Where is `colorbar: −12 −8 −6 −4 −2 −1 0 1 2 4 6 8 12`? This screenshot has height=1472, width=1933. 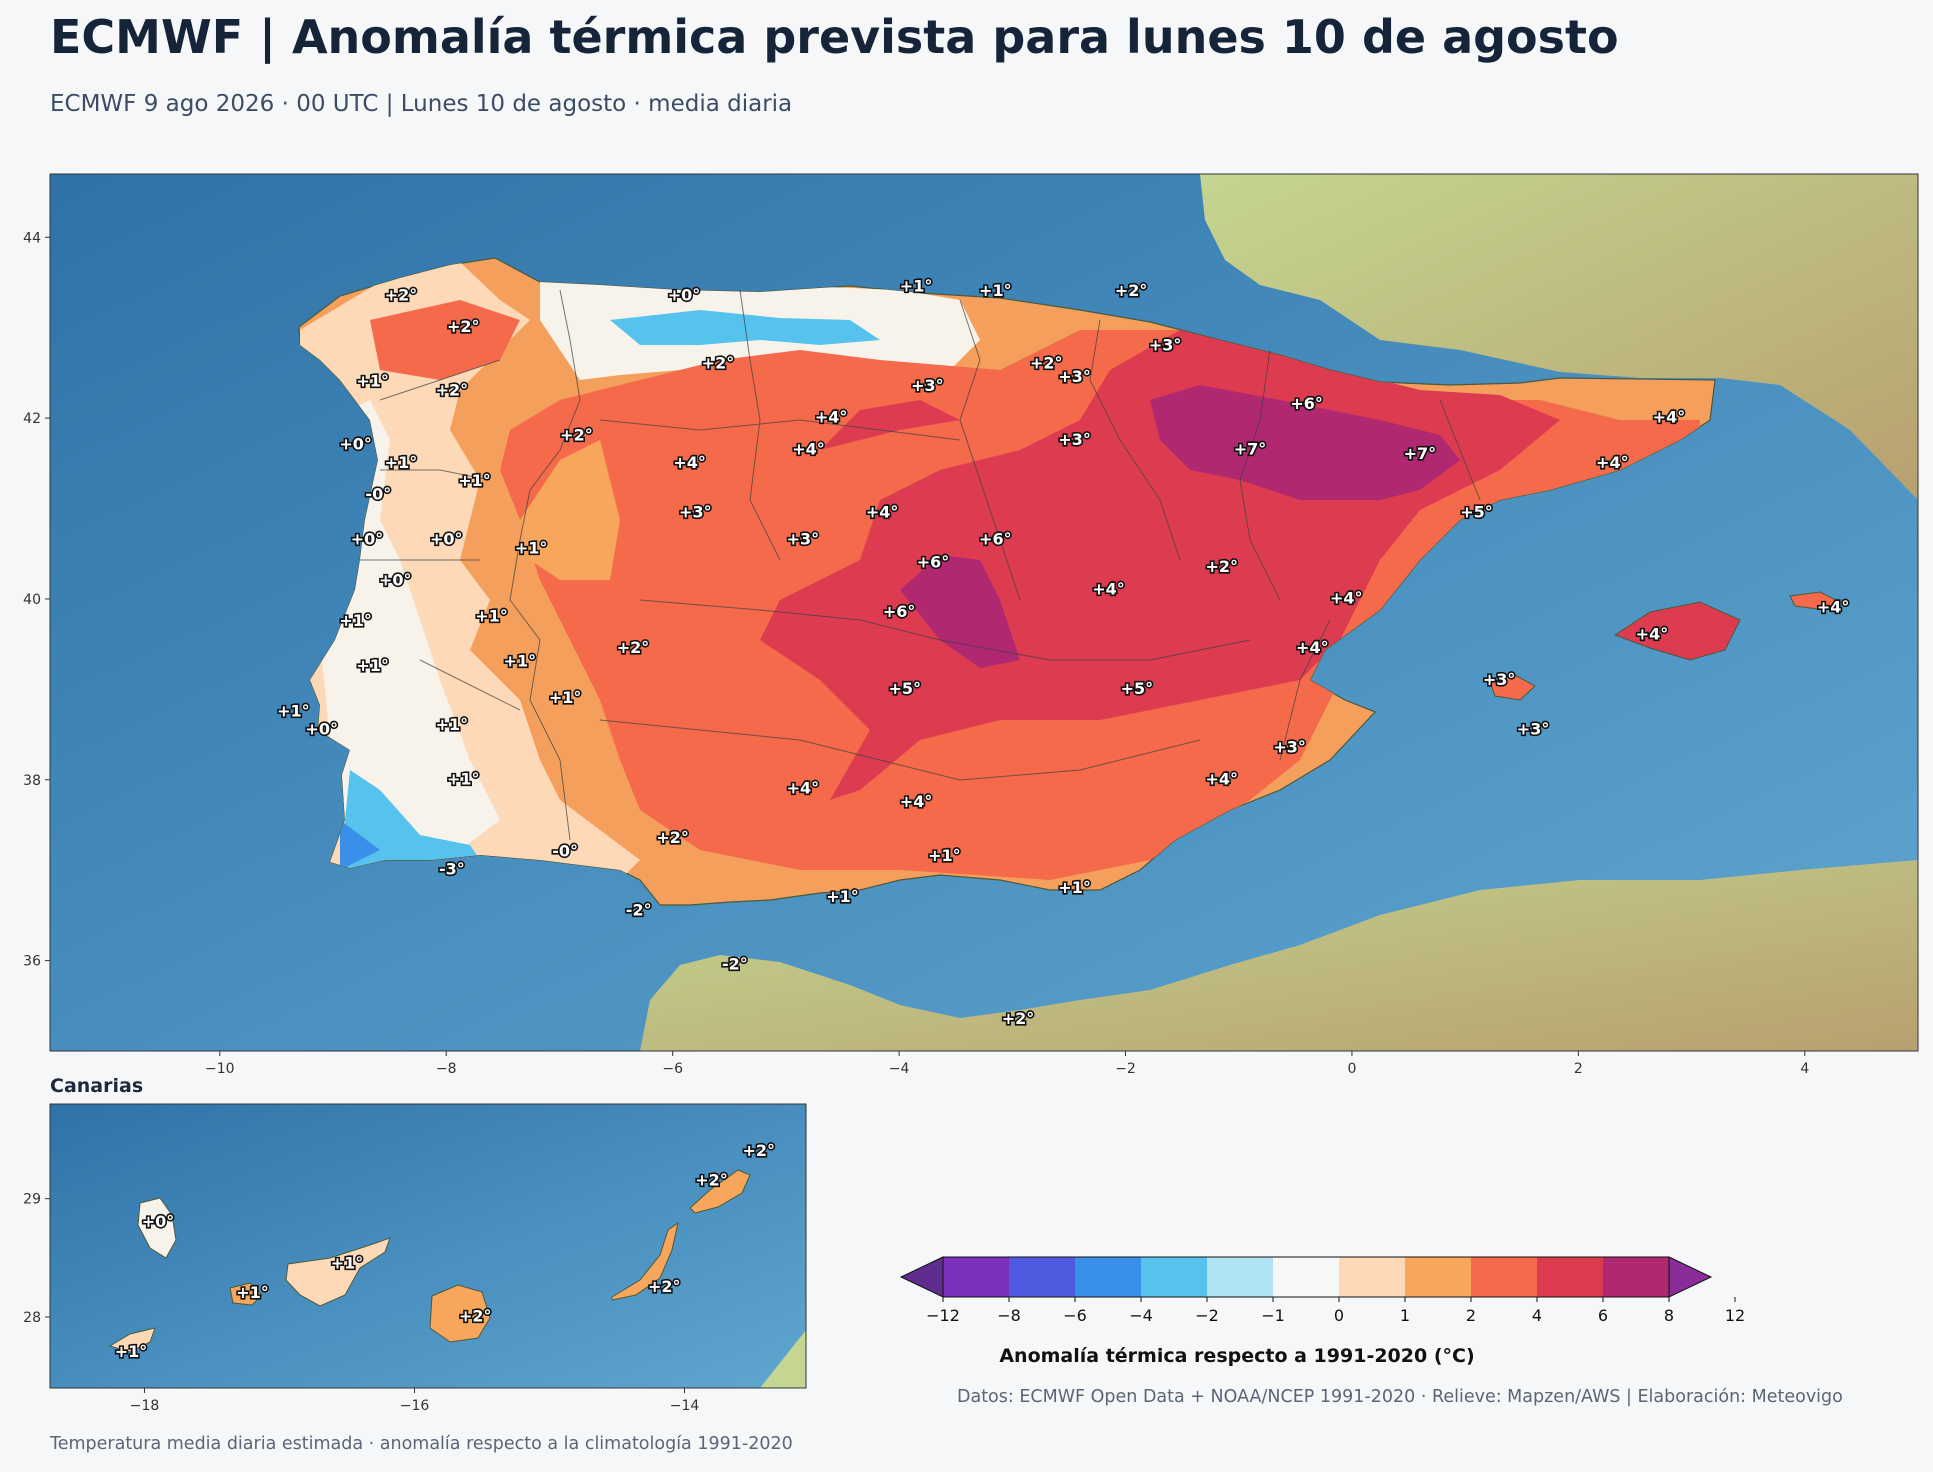
colorbar: −12 −8 −6 −4 −2 −1 0 1 2 4 6 8 12 is located at coordinates (1322, 1290).